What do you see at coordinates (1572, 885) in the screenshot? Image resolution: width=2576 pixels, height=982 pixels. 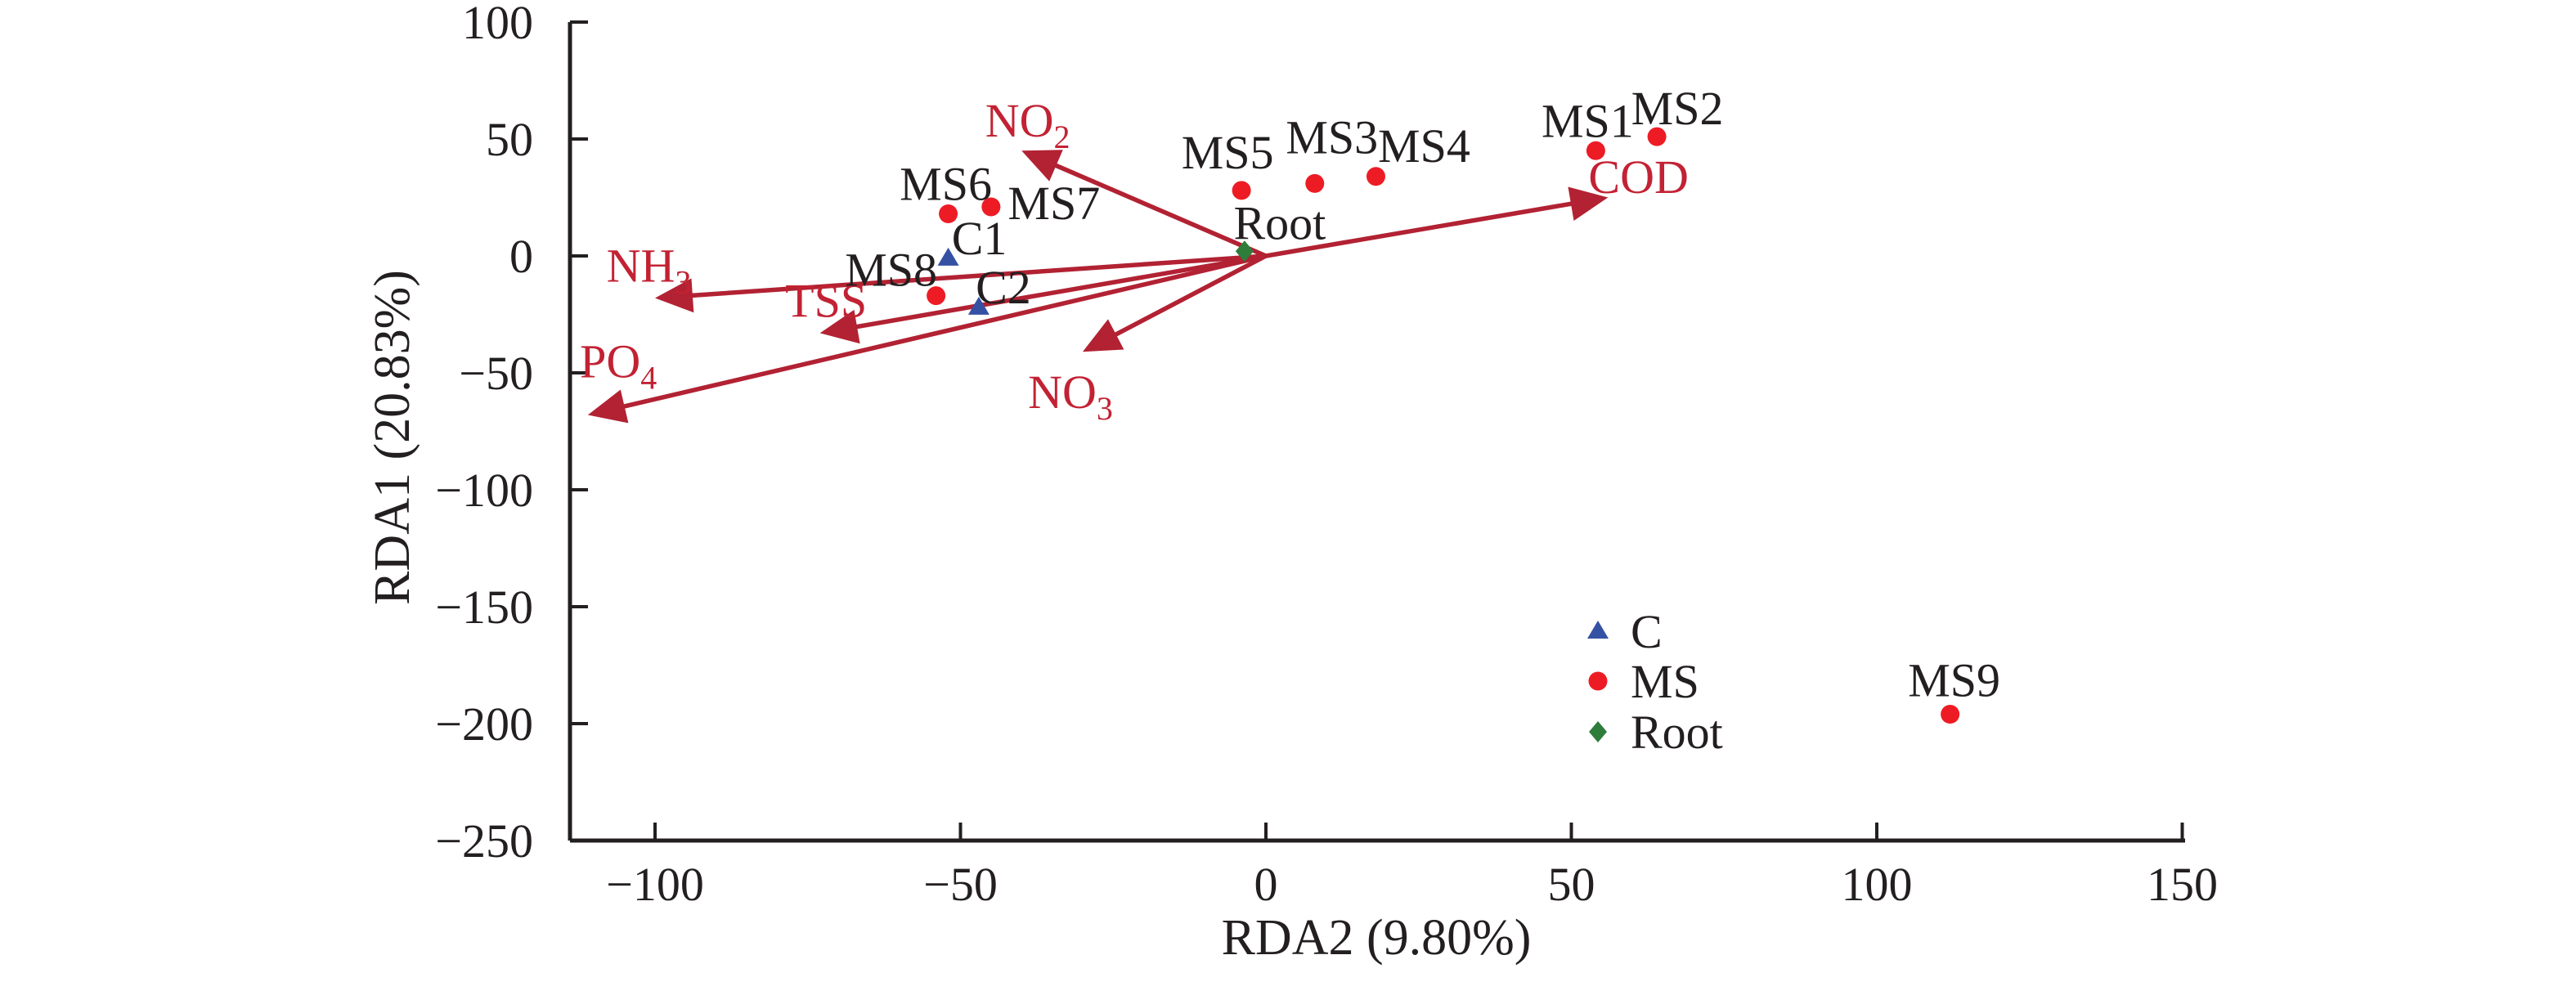 I see `x-tick-label: 50` at bounding box center [1572, 885].